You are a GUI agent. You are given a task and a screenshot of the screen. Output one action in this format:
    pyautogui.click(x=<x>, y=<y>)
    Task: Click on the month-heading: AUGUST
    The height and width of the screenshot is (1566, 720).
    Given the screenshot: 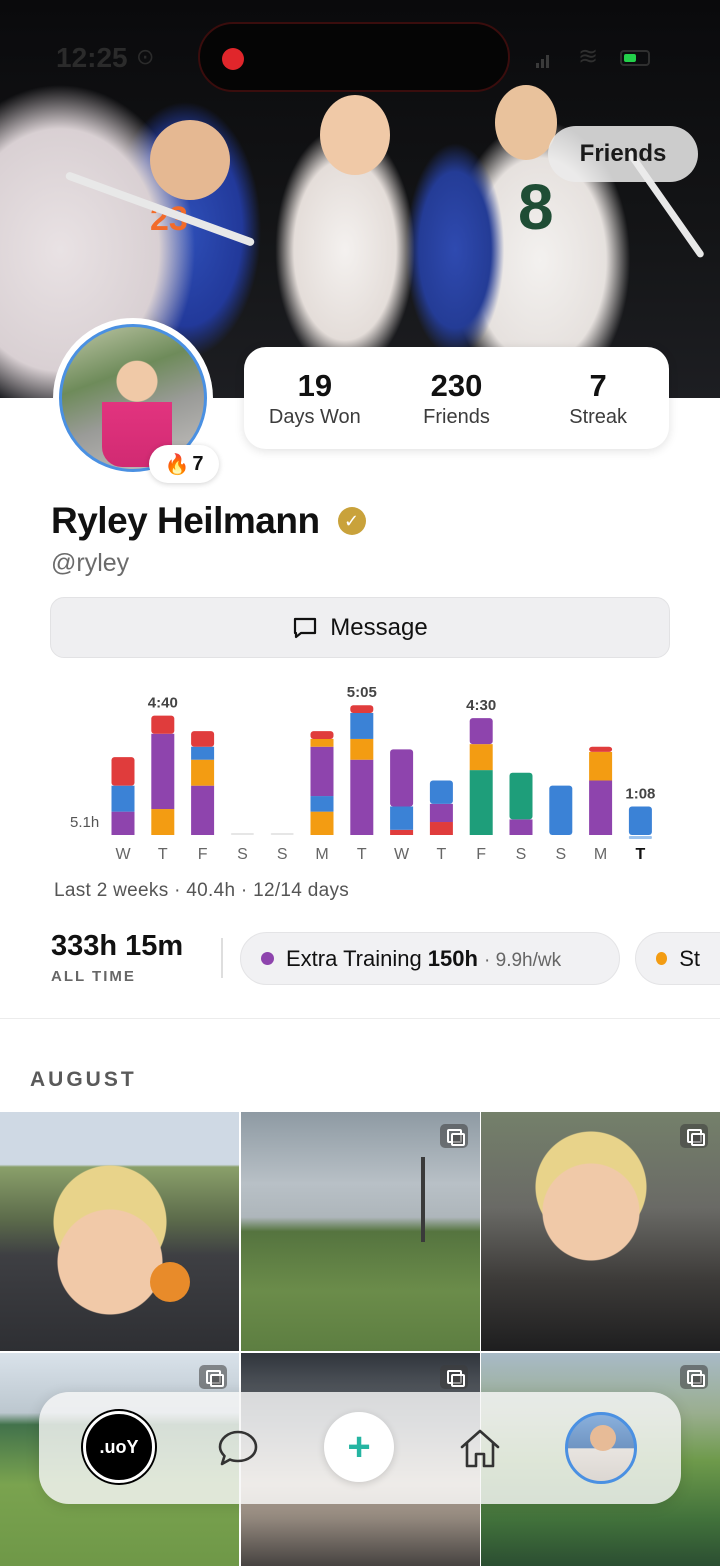 What is the action you would take?
    pyautogui.click(x=83, y=1079)
    